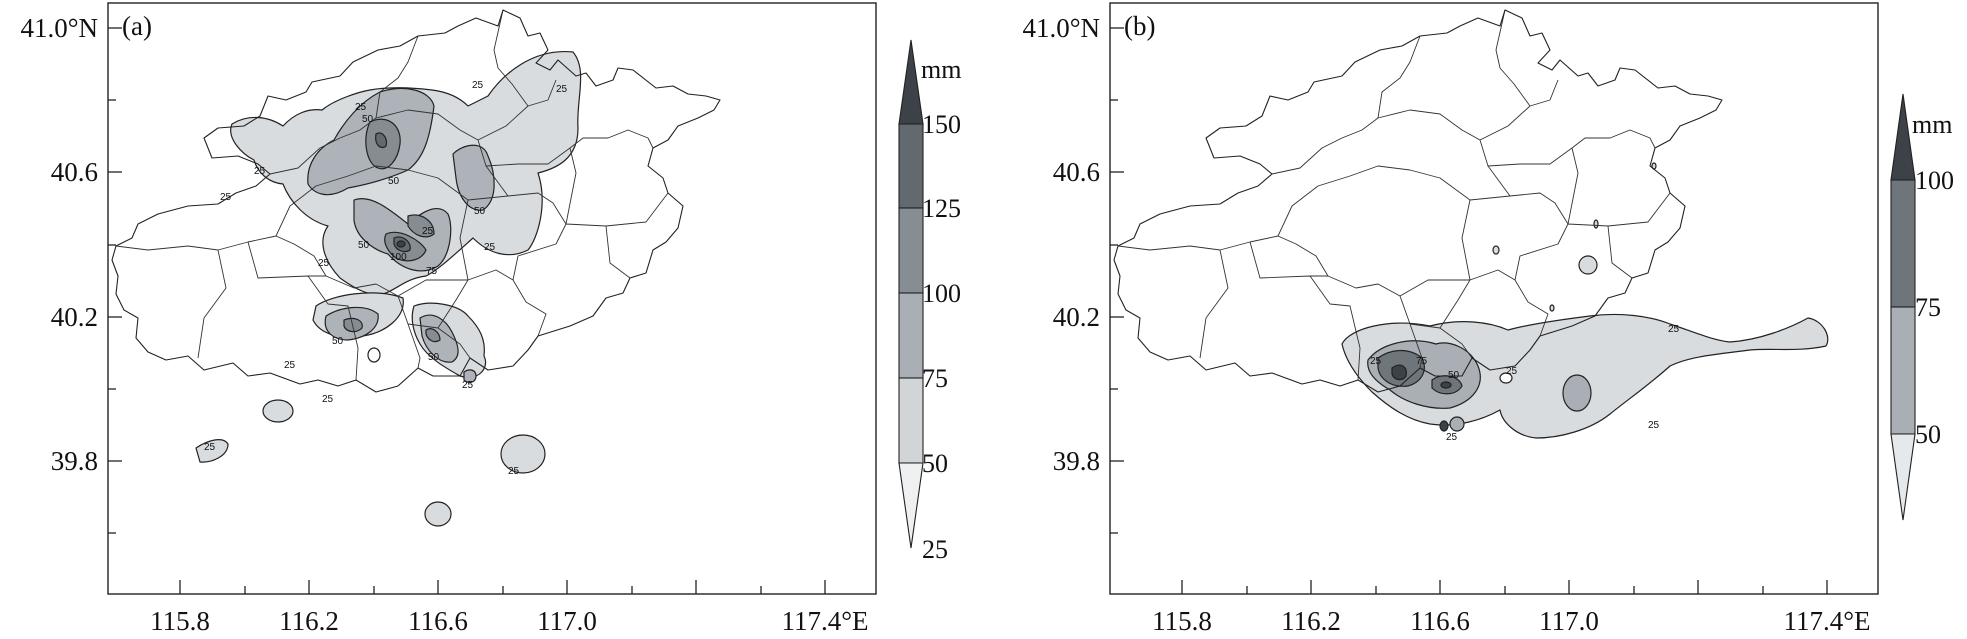  What do you see at coordinates (1903, 477) in the screenshot?
I see `colorbar-b-bottom-triangle` at bounding box center [1903, 477].